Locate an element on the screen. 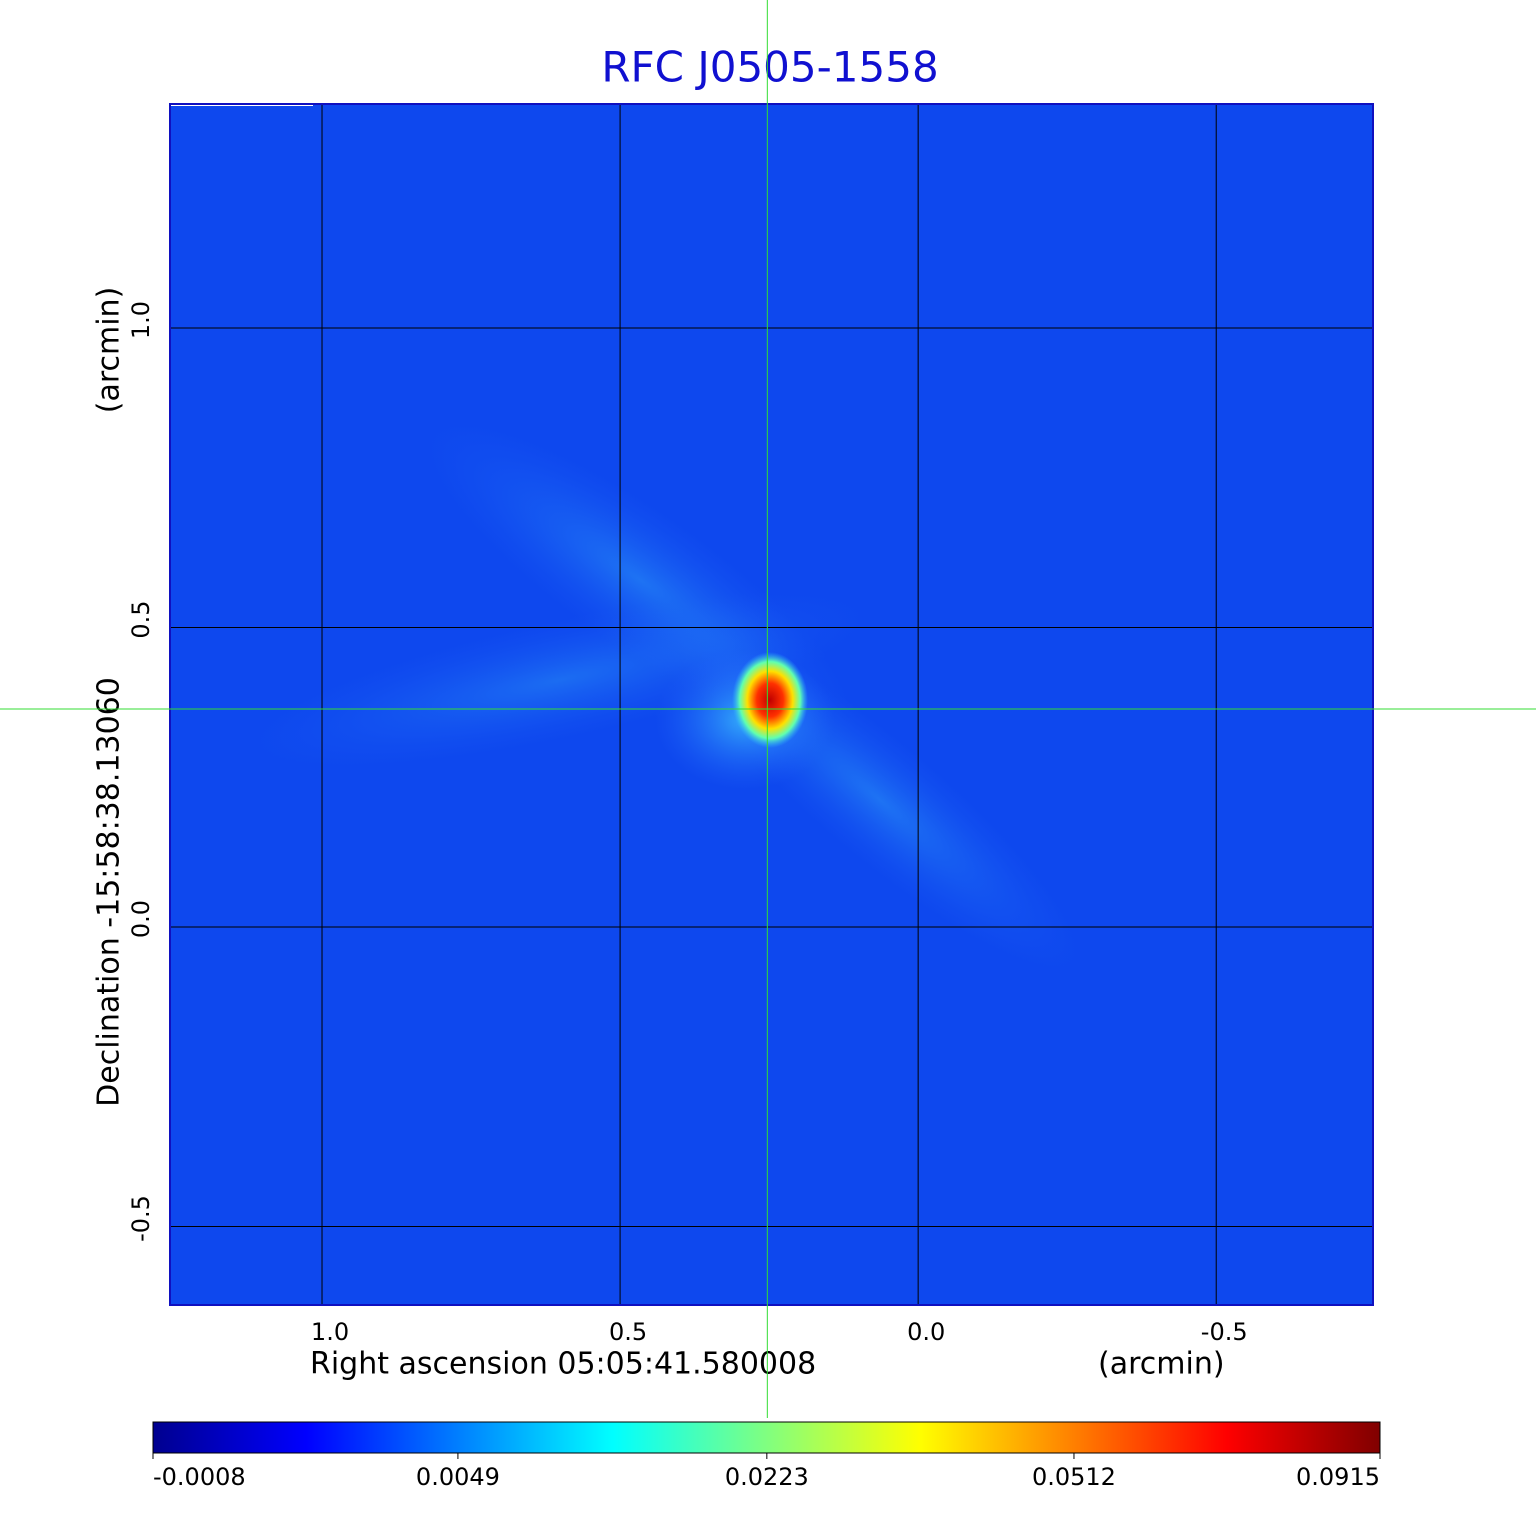 The image size is (1536, 1515). x-axis-unit: (arcmin) is located at coordinates (1161, 1364).